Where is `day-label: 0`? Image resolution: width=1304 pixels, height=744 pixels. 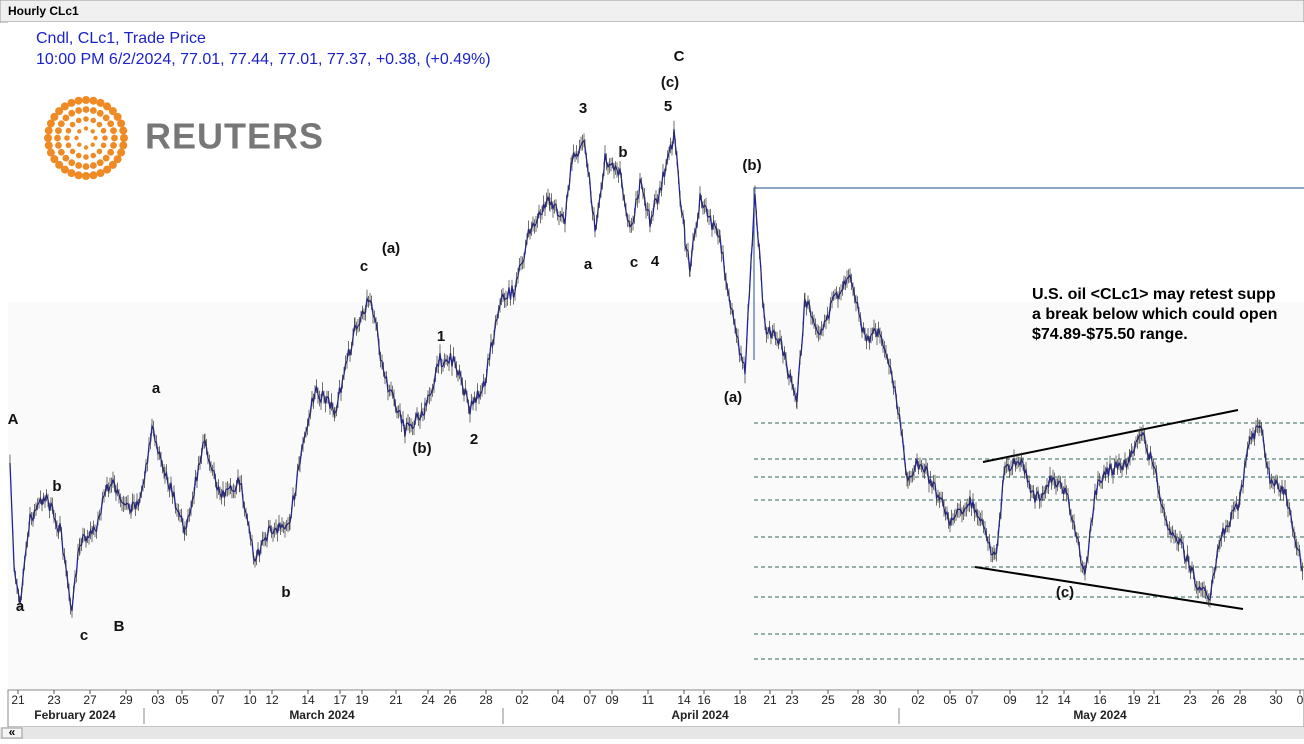 day-label: 0 is located at coordinates (1300, 700).